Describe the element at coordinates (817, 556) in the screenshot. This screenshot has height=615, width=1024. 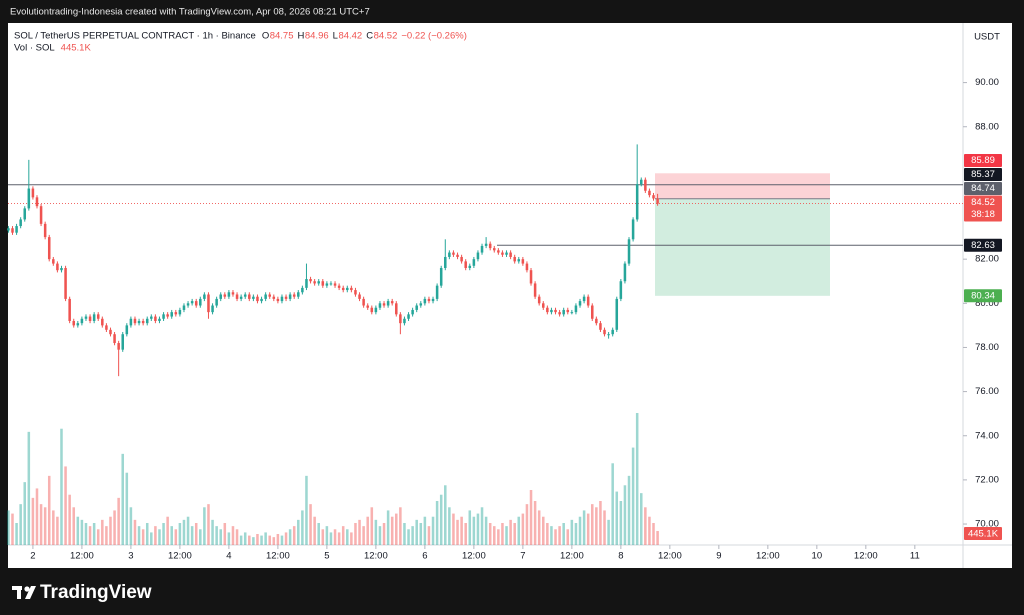
I see `x-tick-label: 10` at that location.